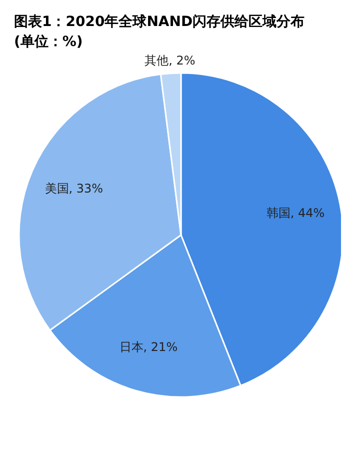 The height and width of the screenshot is (475, 349). I want to click on slice-label: 韩国, 44%, so click(295, 213).